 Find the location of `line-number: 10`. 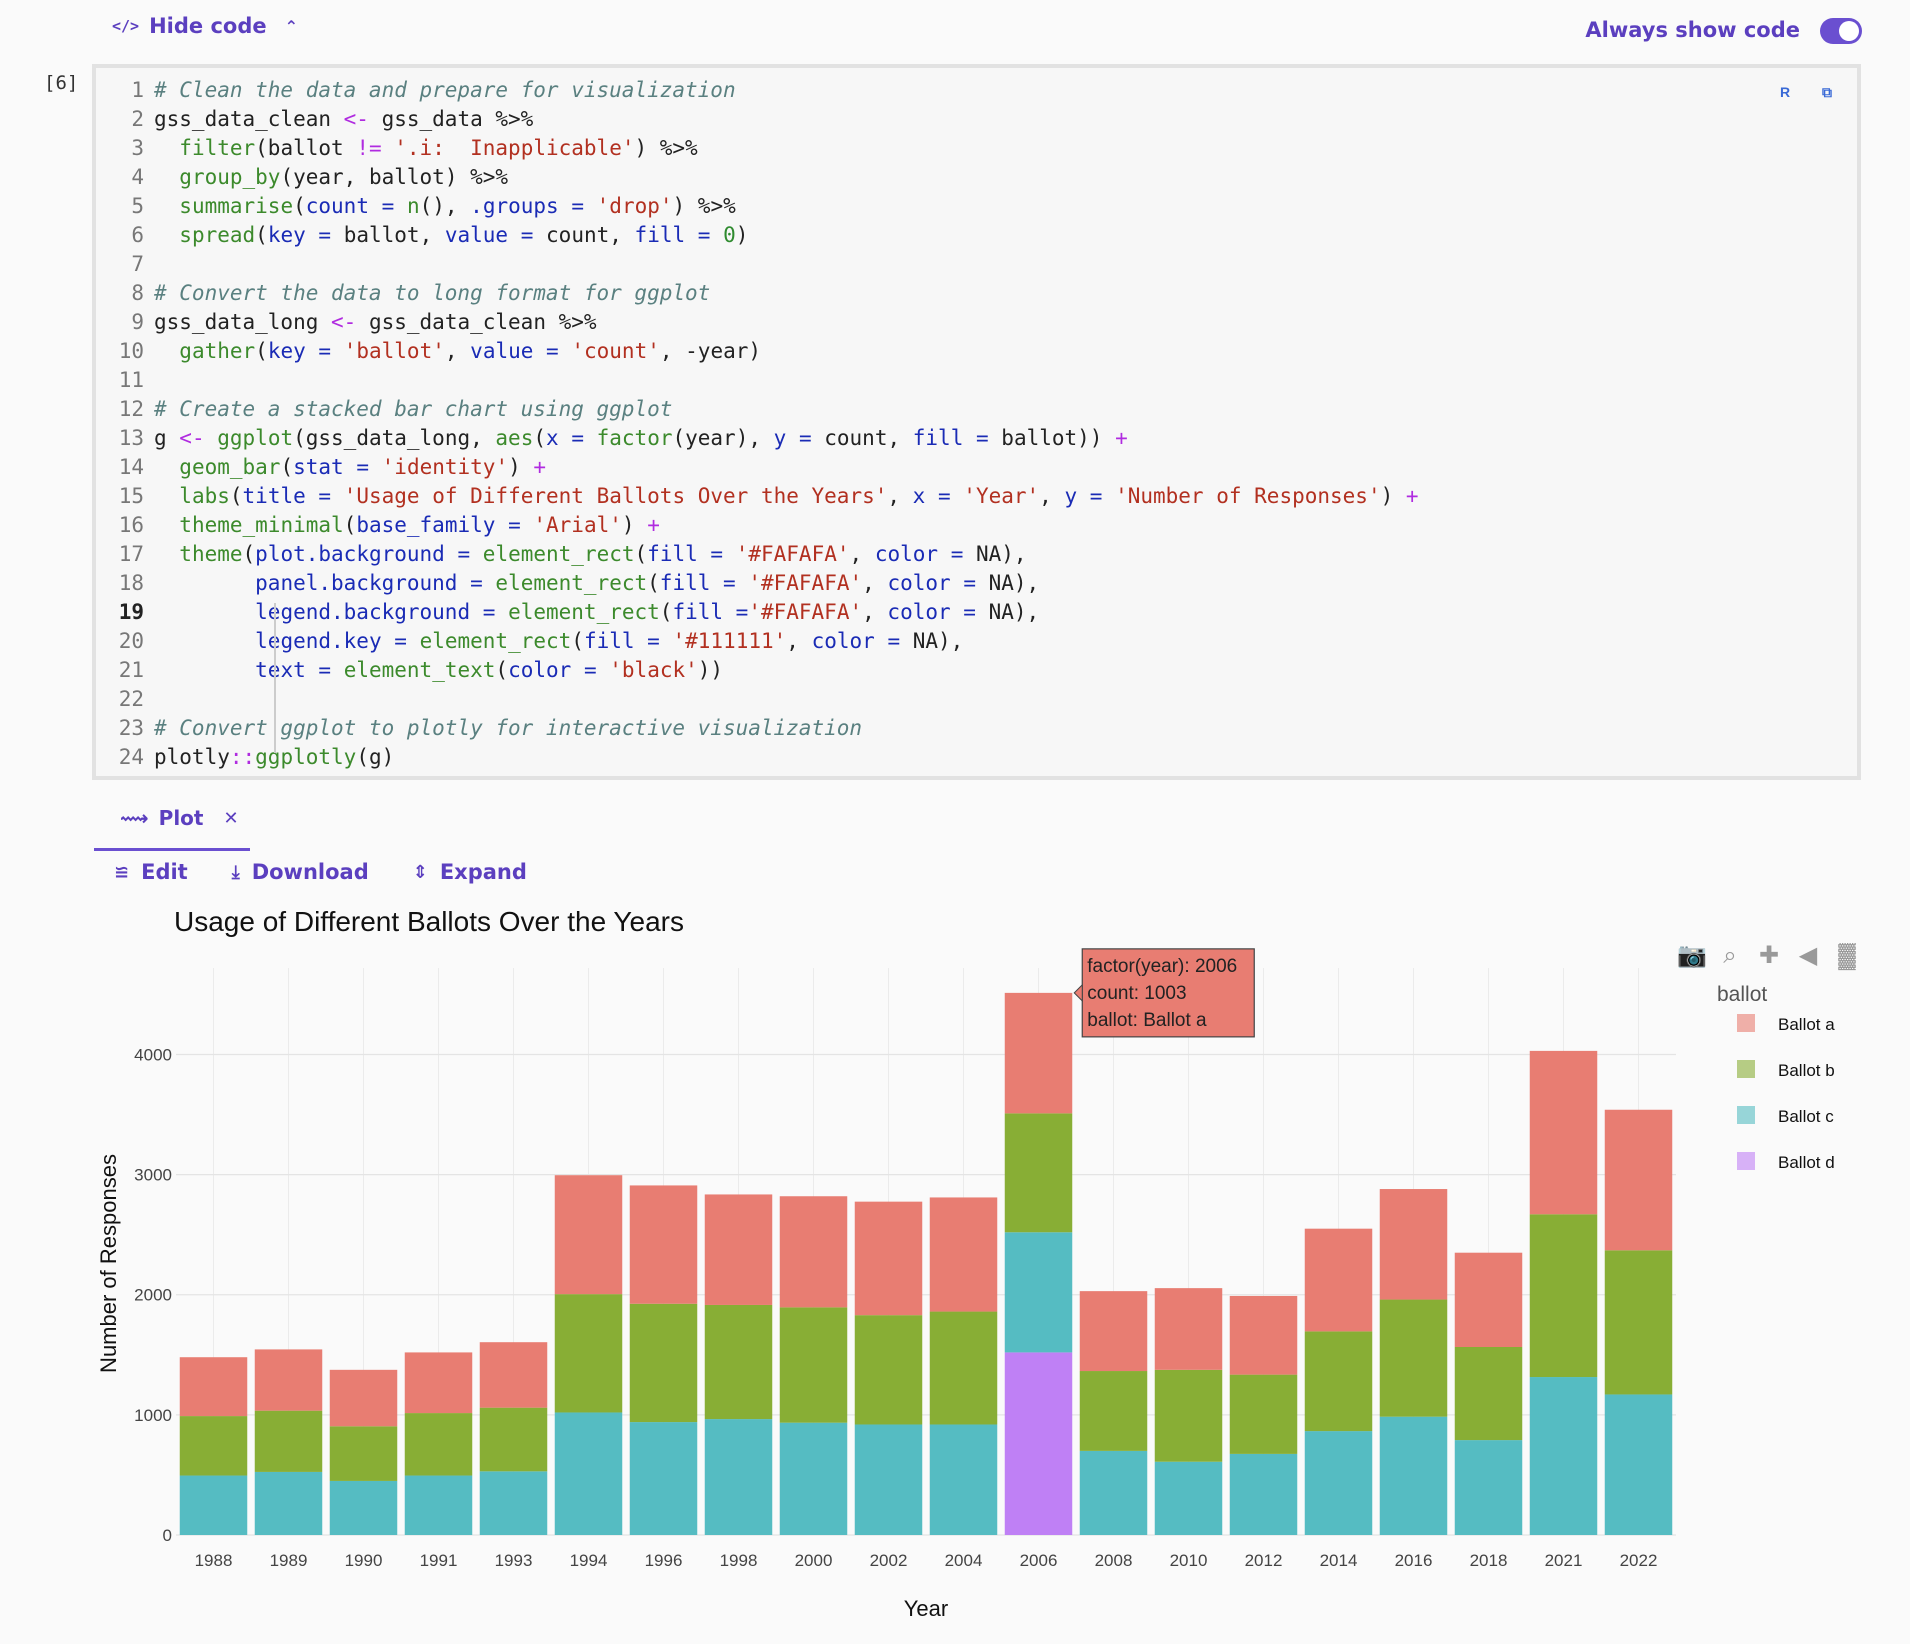

line-number: 10 is located at coordinates (131, 351).